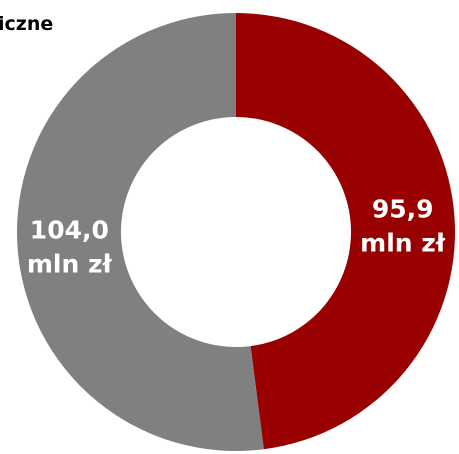  Describe the element at coordinates (403, 225) in the screenshot. I see `data-label: 95,9 mln zł` at that location.